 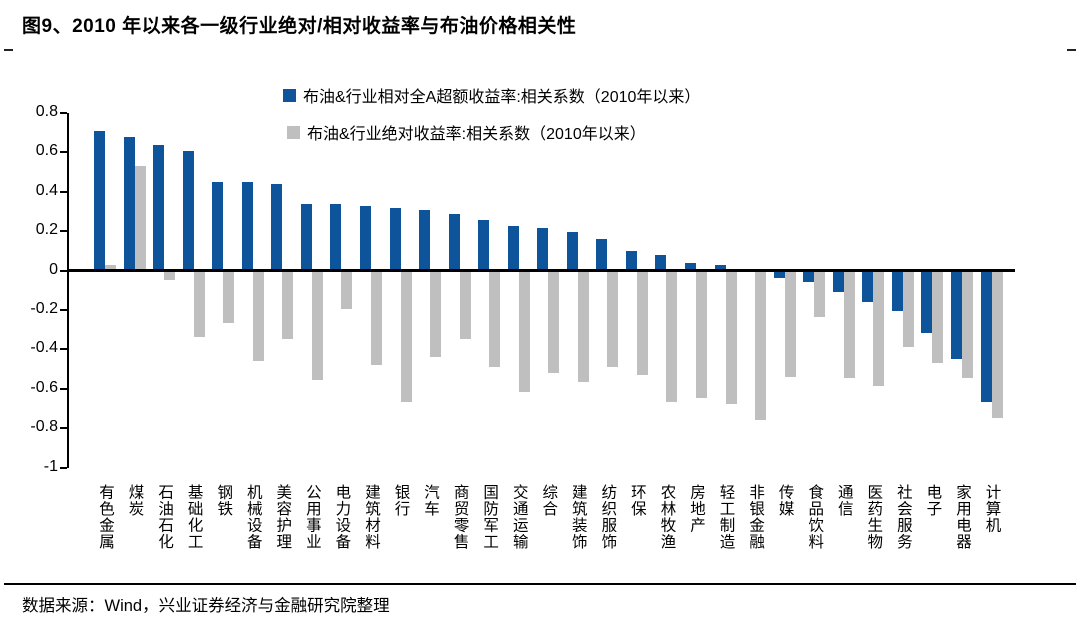 What do you see at coordinates (756, 517) in the screenshot?
I see `x-axis-label-非银金融: 非银金融` at bounding box center [756, 517].